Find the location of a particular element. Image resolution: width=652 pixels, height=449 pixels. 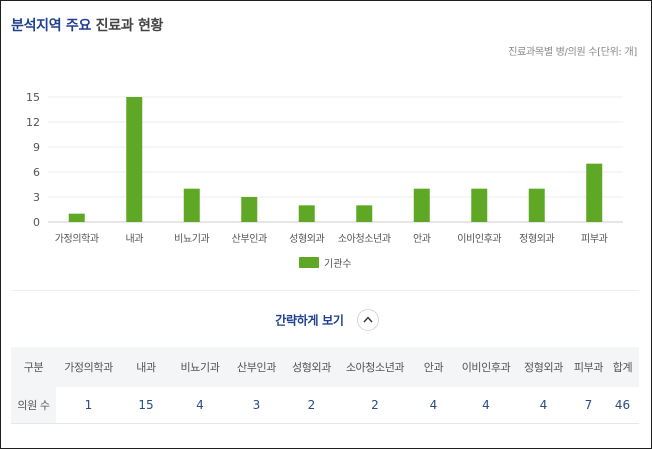

legend-swatch is located at coordinates (309, 262).